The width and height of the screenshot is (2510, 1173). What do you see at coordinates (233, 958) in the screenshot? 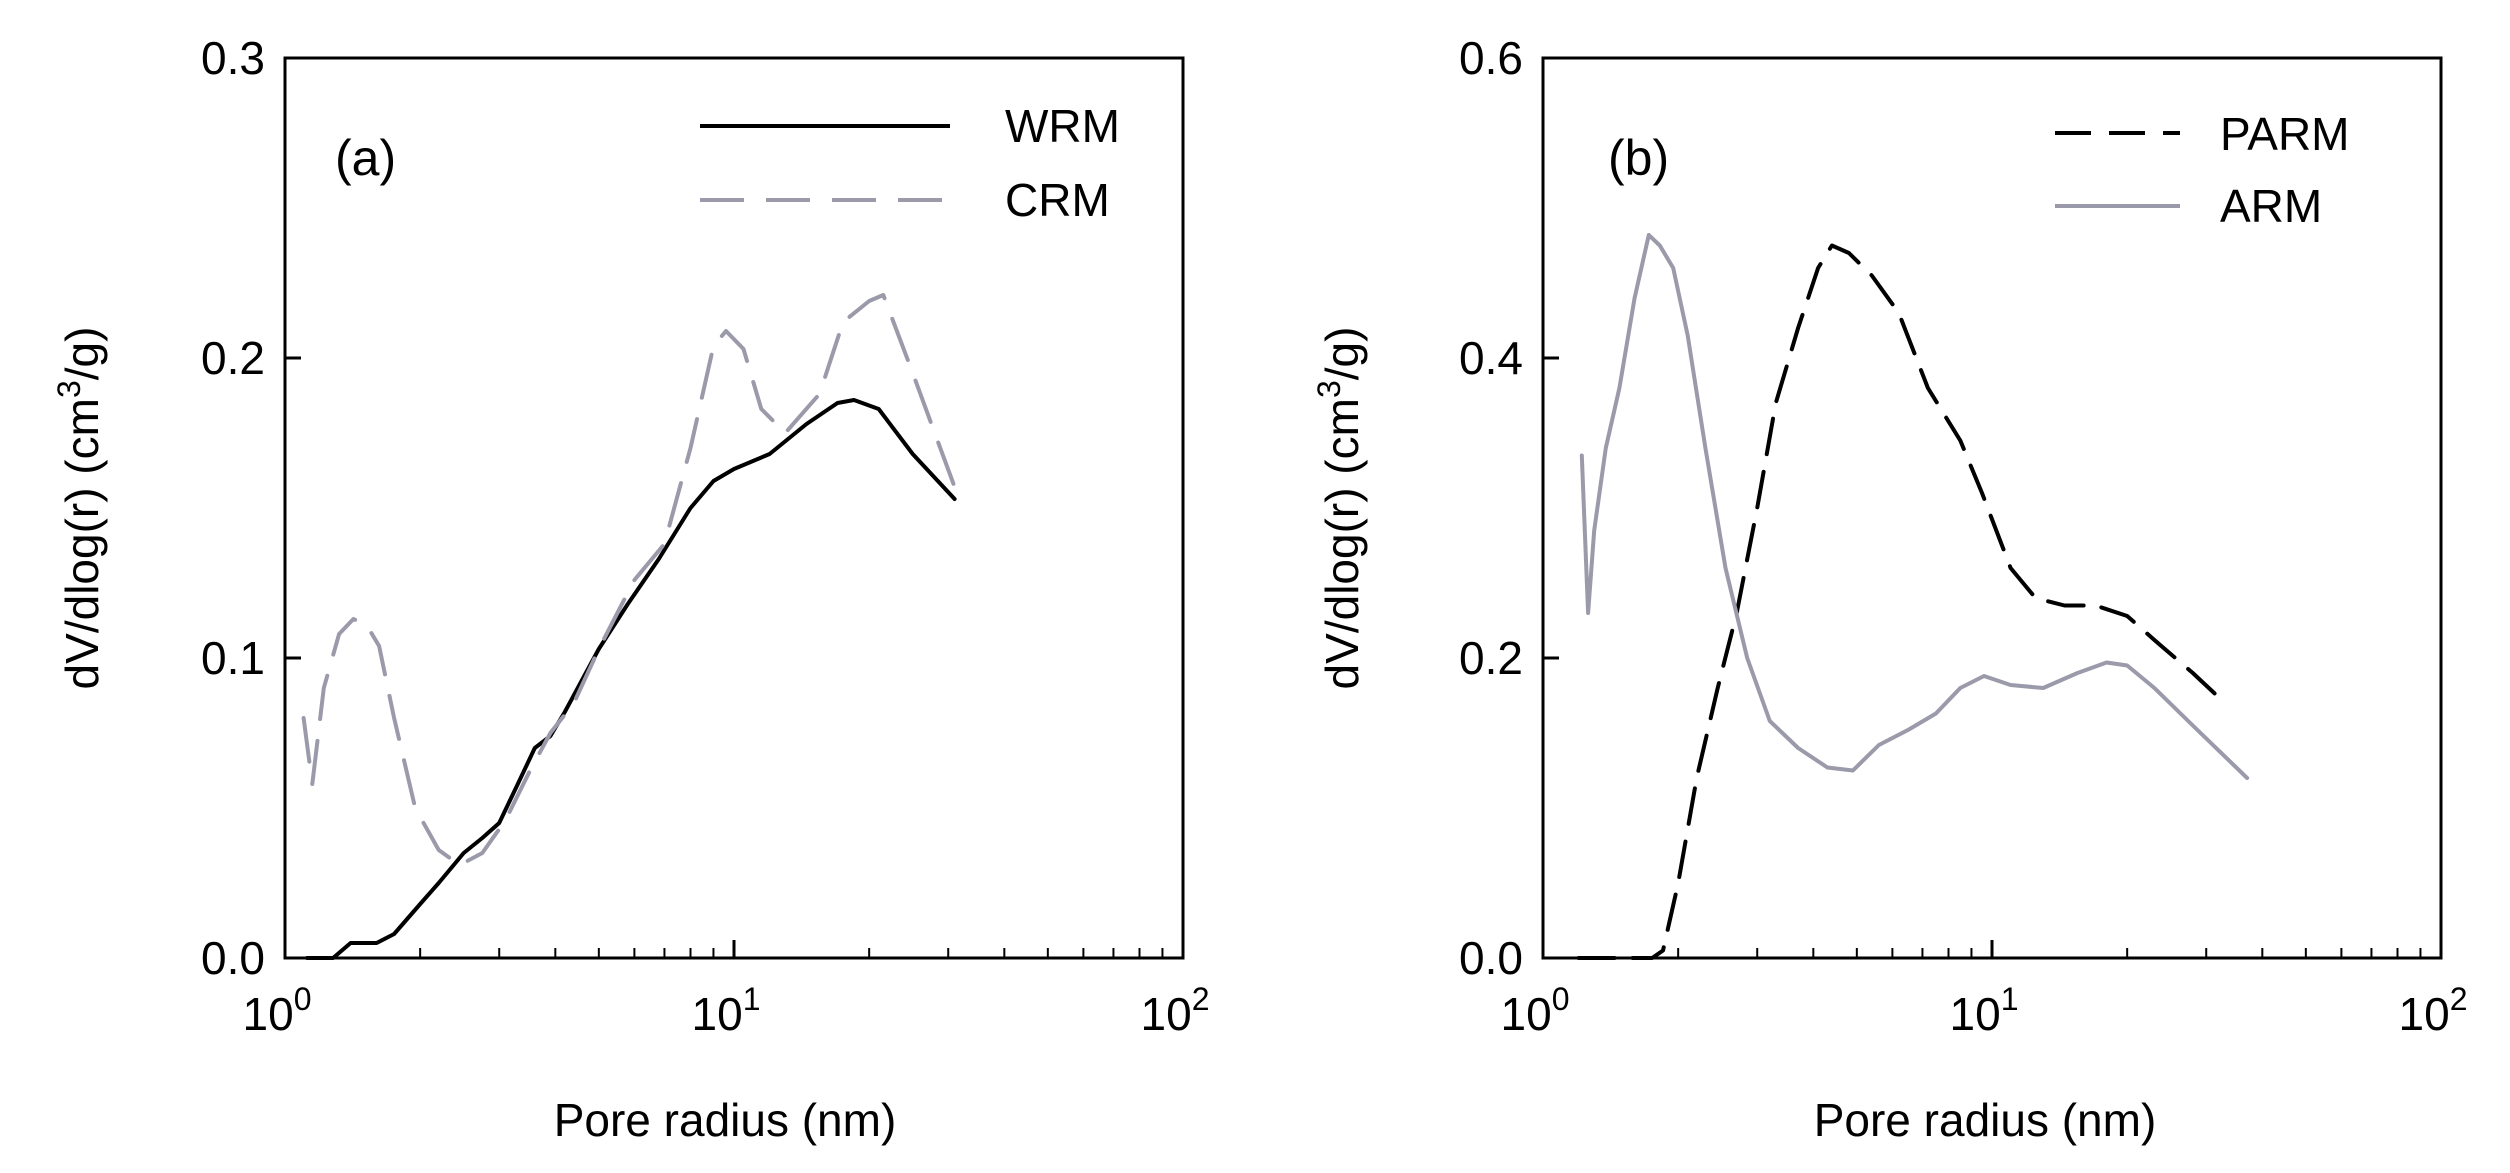
I see `panel-a-y-tick-label: 0.0` at bounding box center [233, 958].